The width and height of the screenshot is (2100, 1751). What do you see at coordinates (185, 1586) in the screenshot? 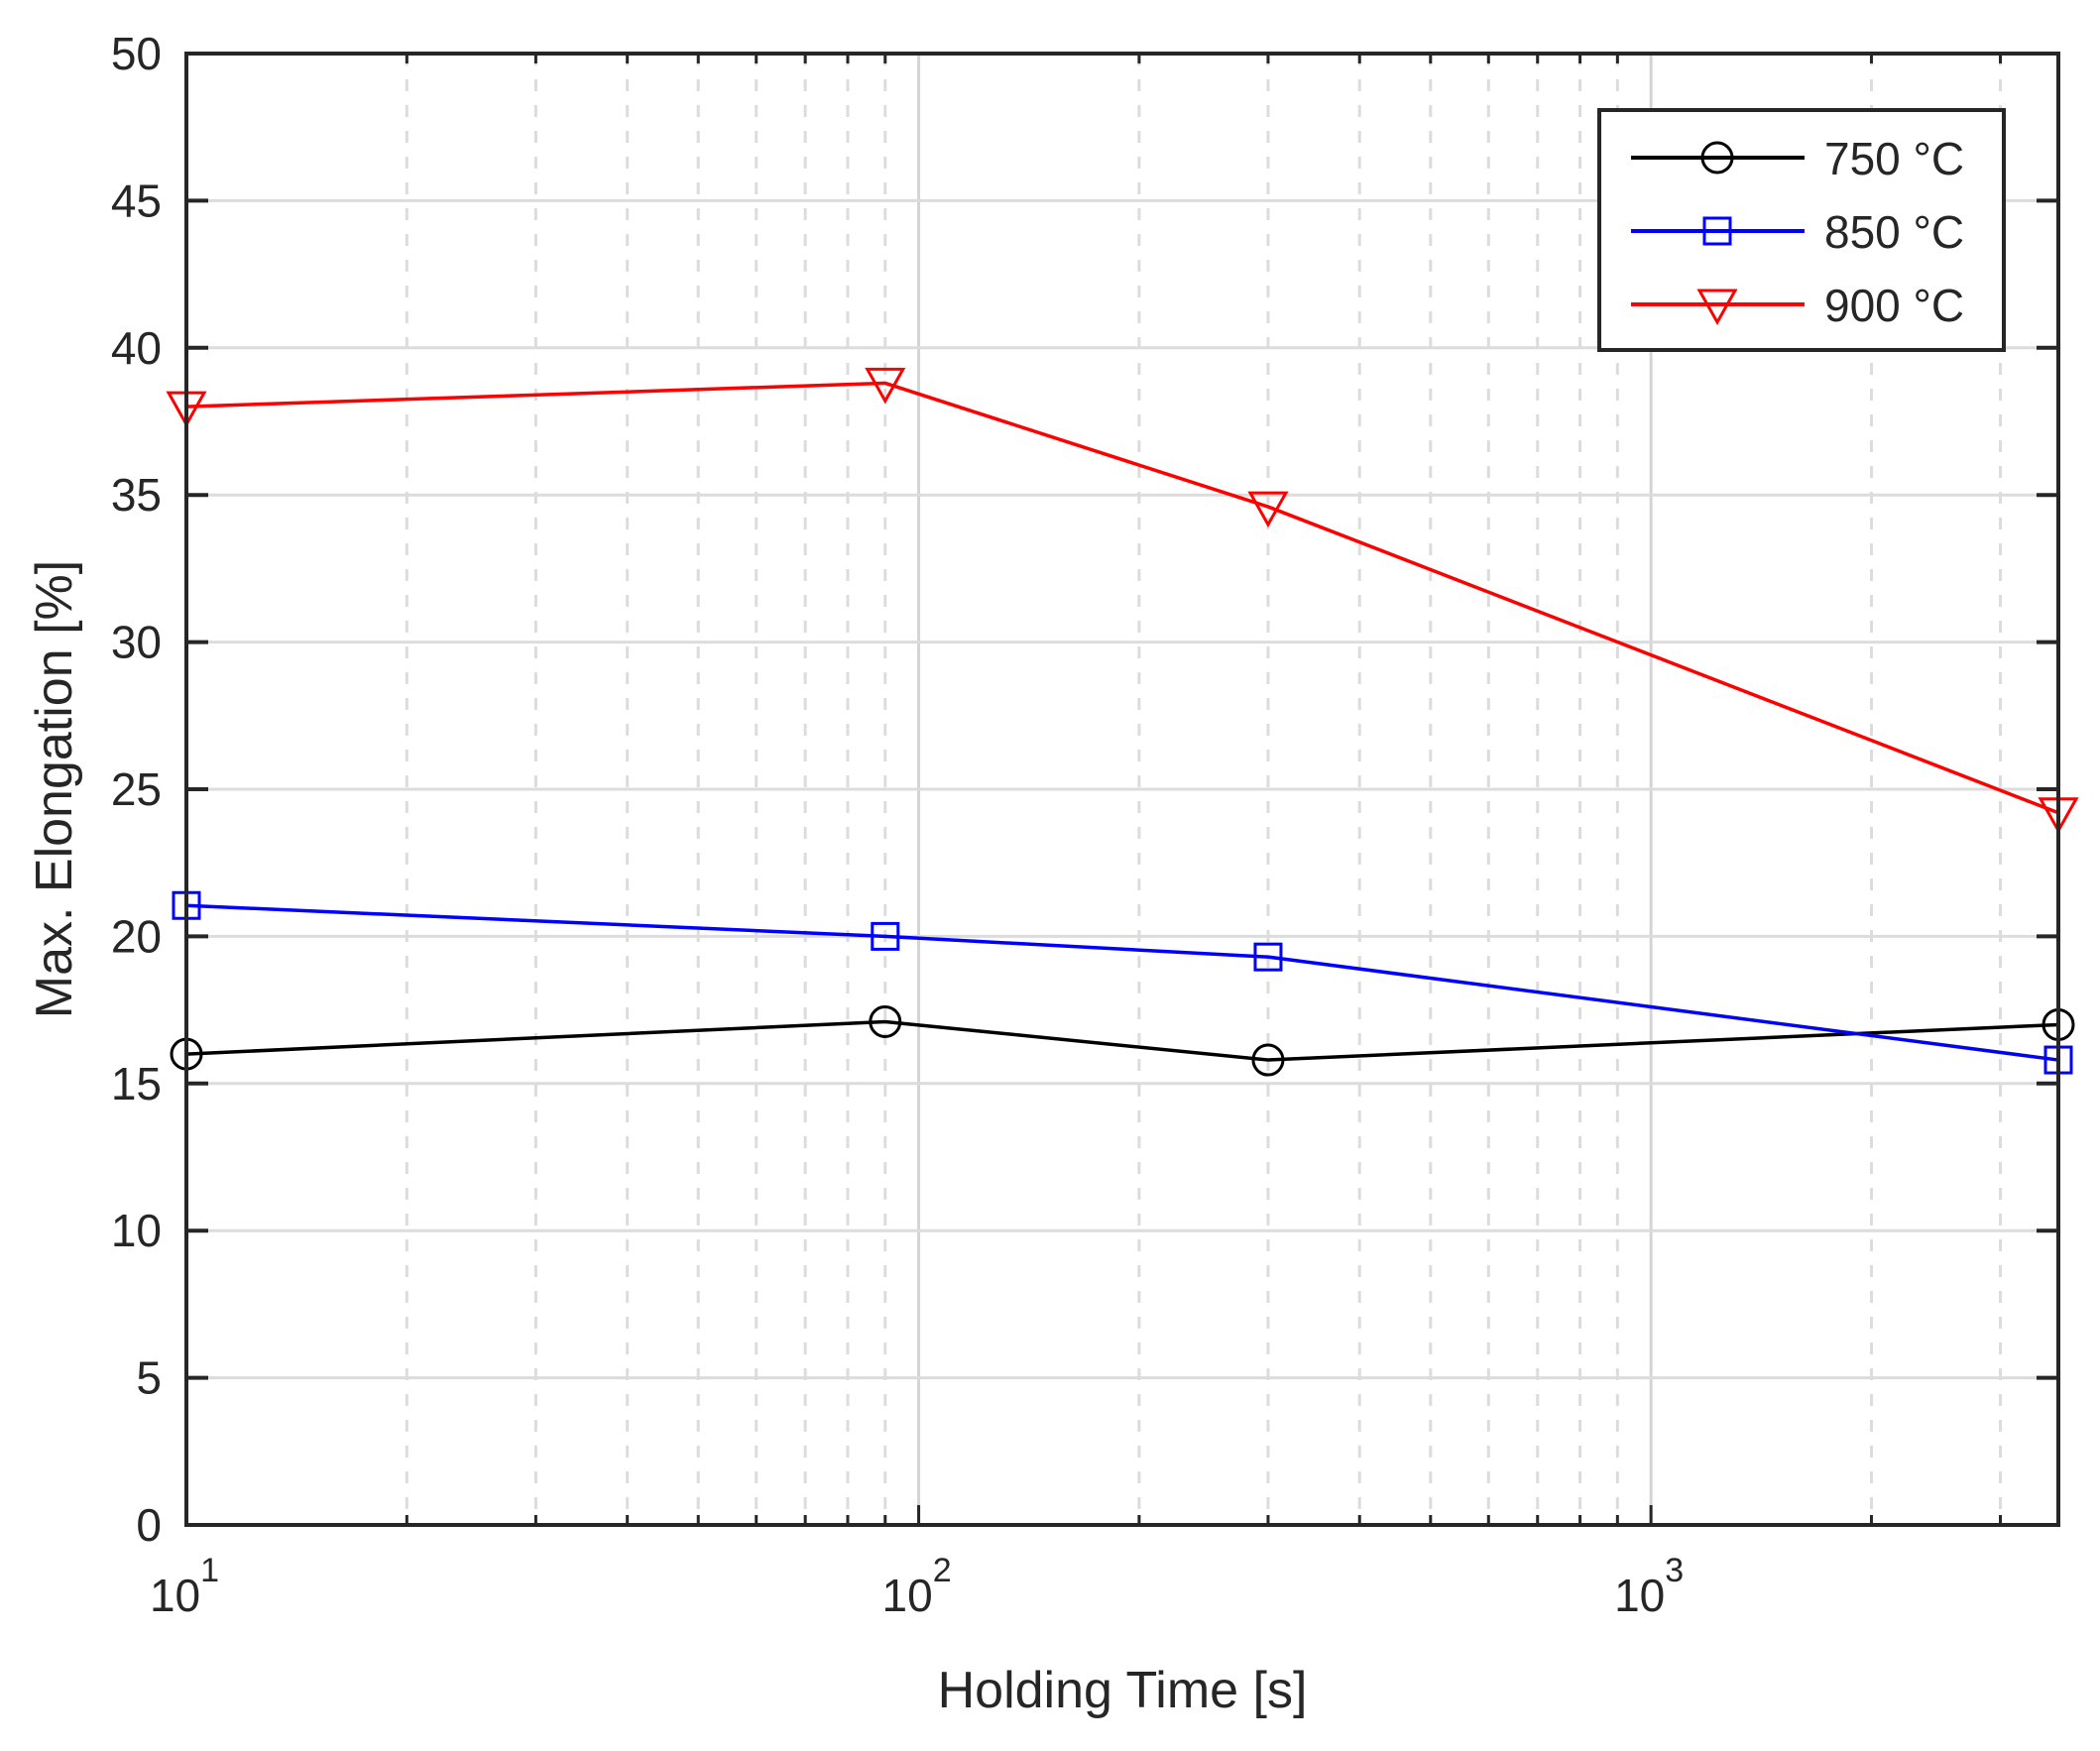
I see `x-tick-label: 10¹` at bounding box center [185, 1586].